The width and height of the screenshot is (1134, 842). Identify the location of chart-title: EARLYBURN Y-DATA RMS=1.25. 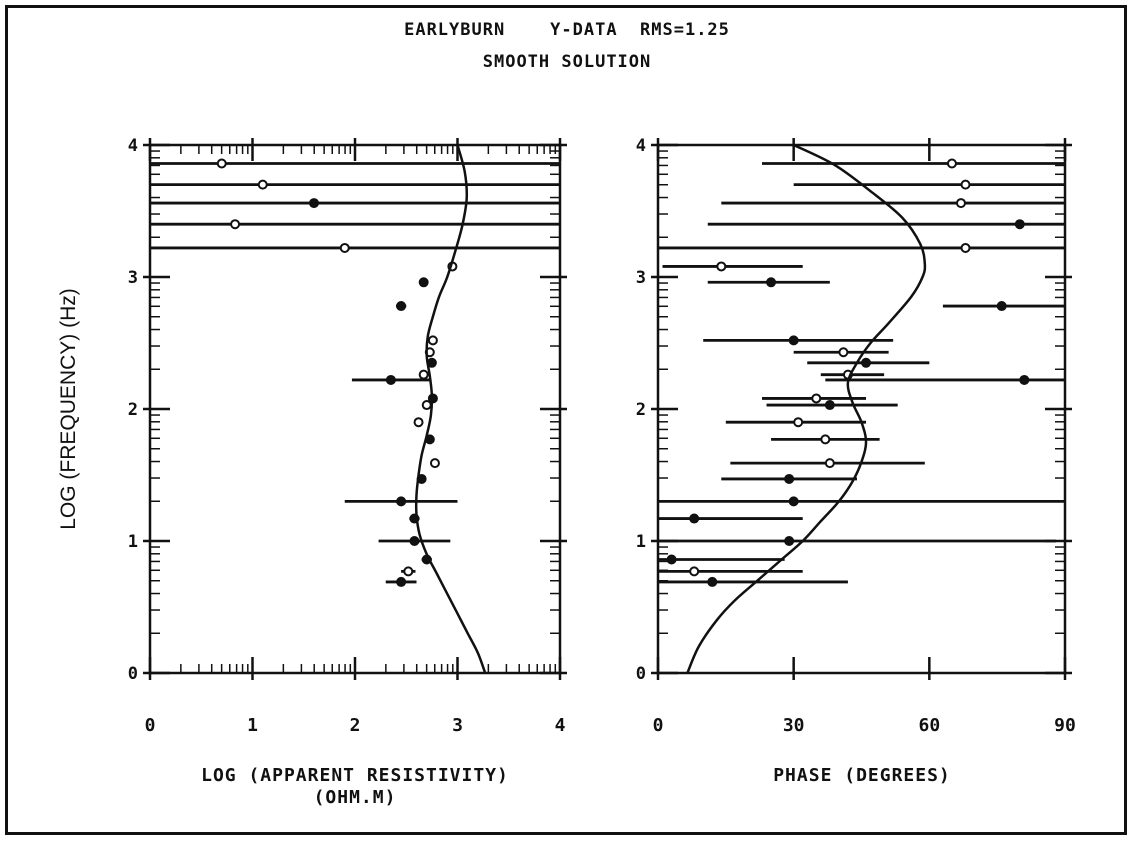
(567, 30).